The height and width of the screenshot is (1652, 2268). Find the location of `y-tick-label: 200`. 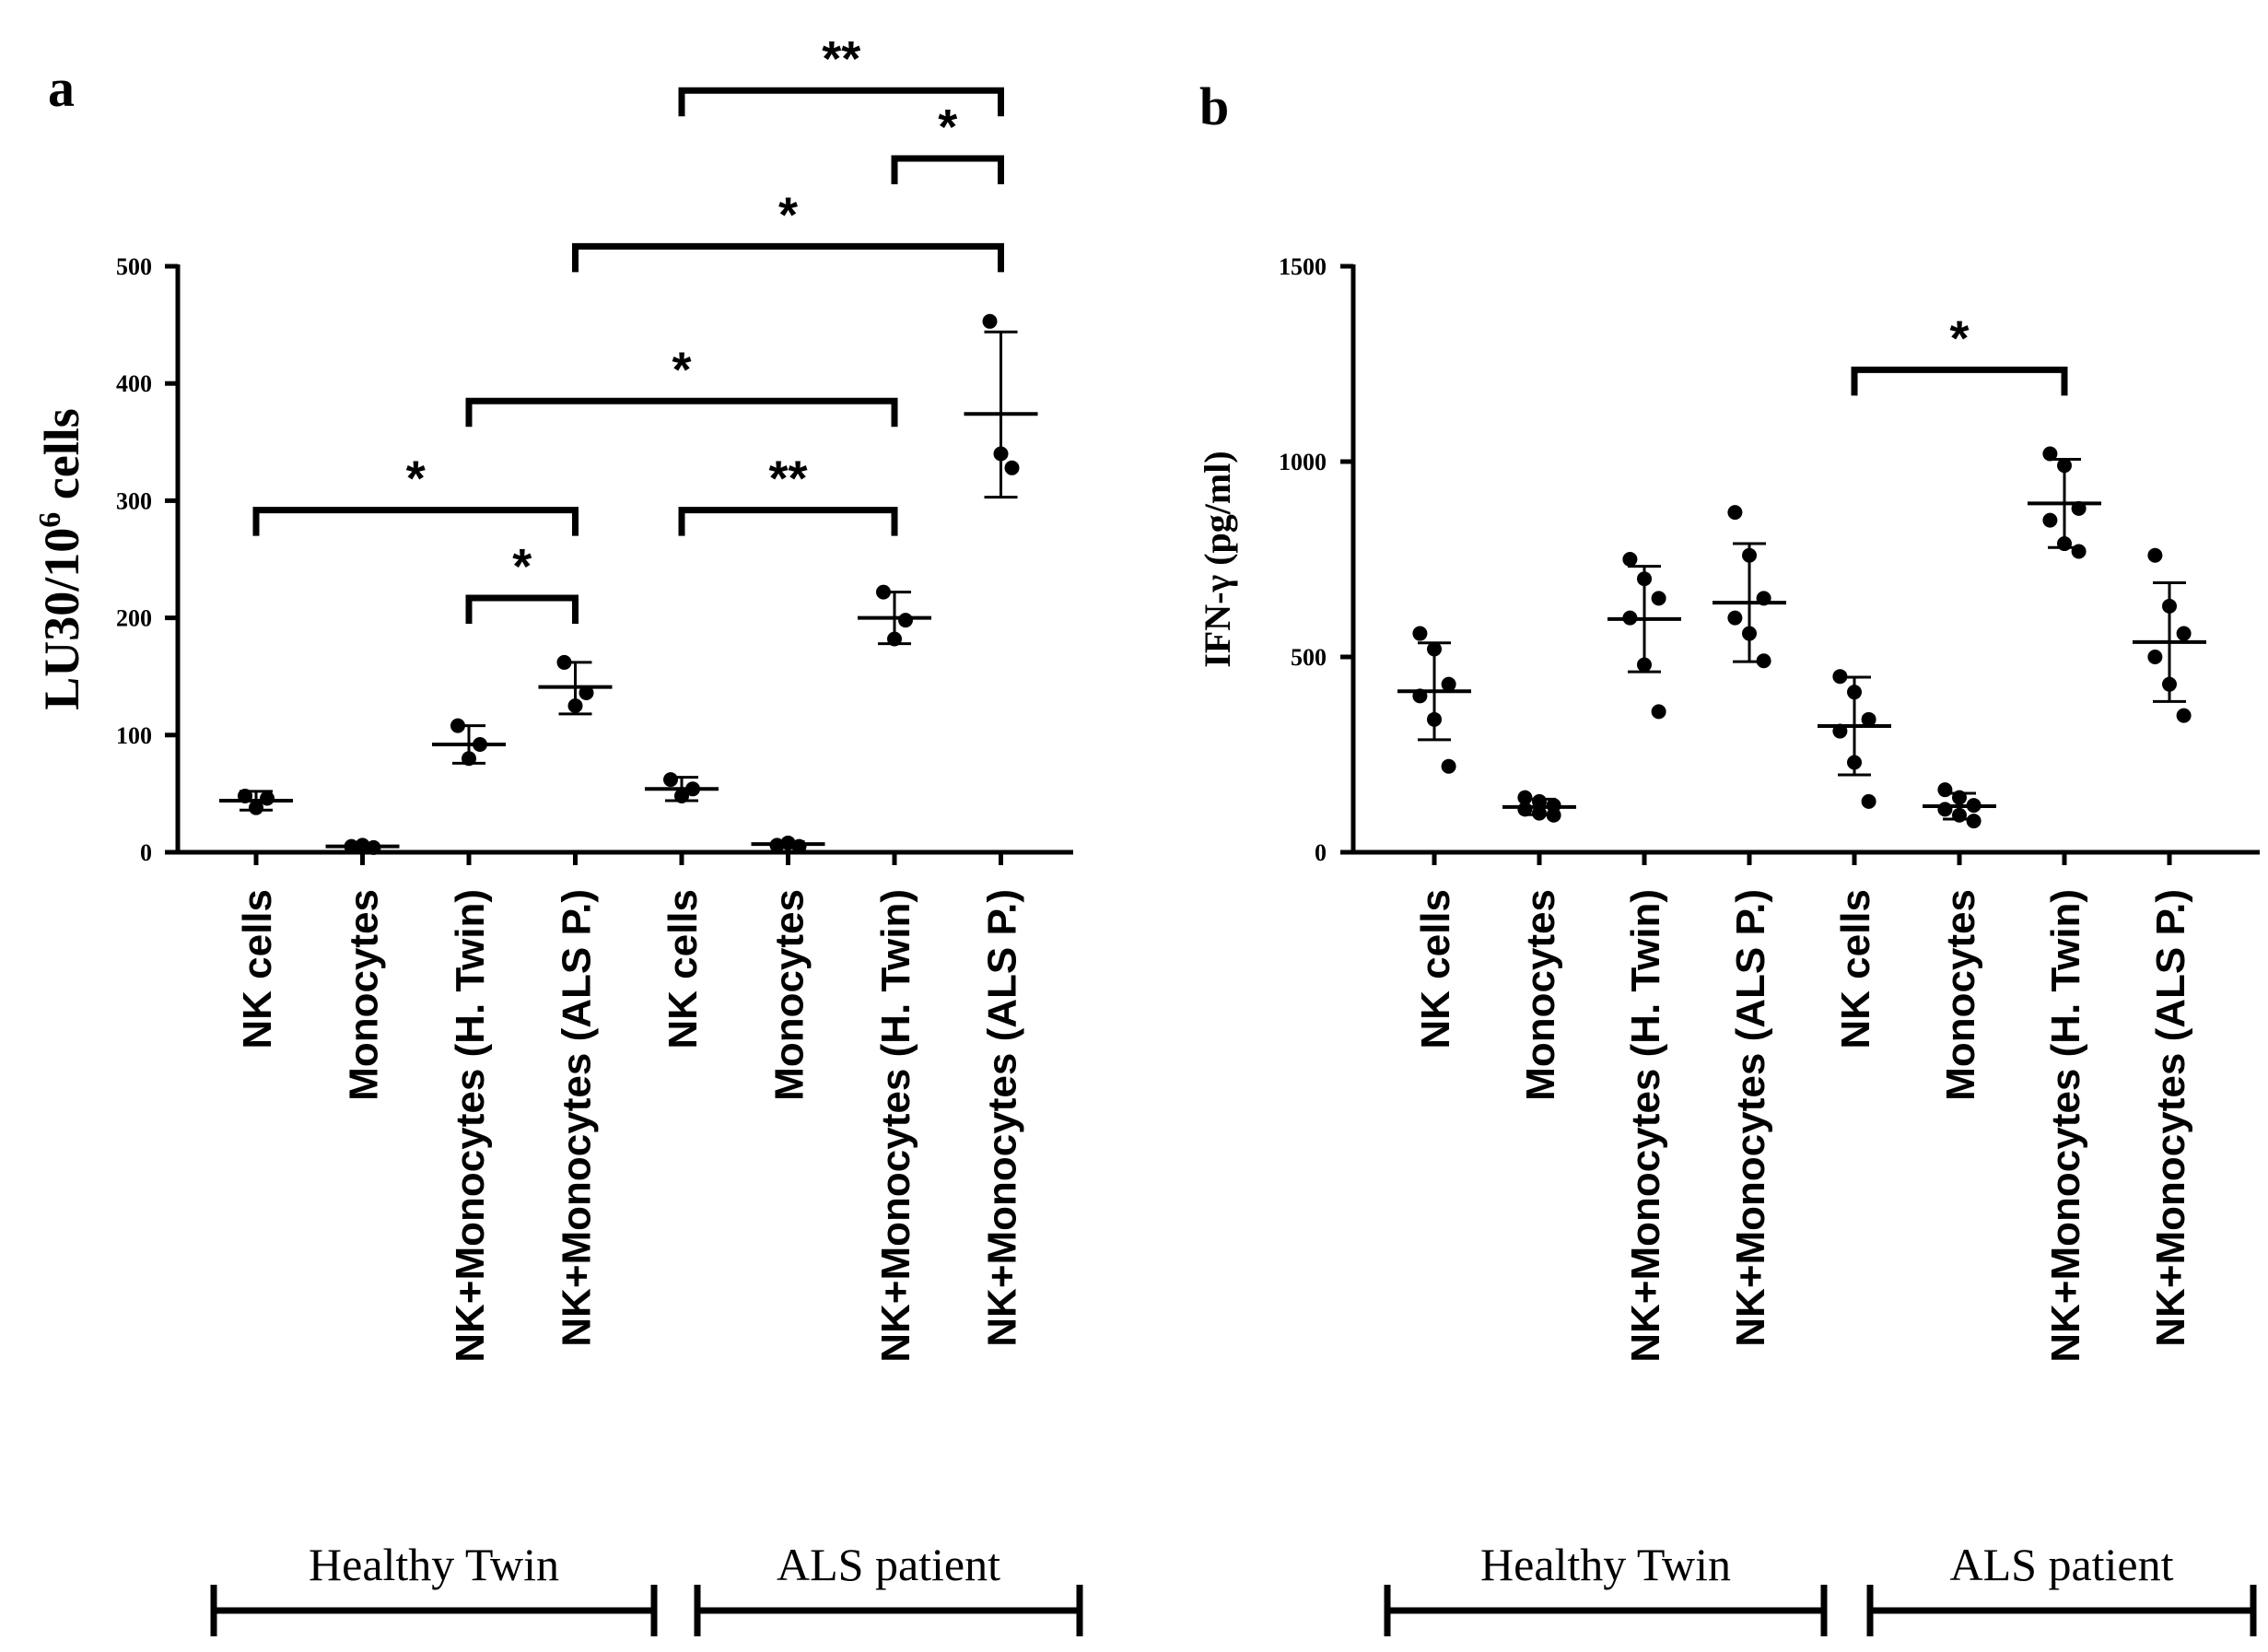

y-tick-label: 200 is located at coordinates (134, 618).